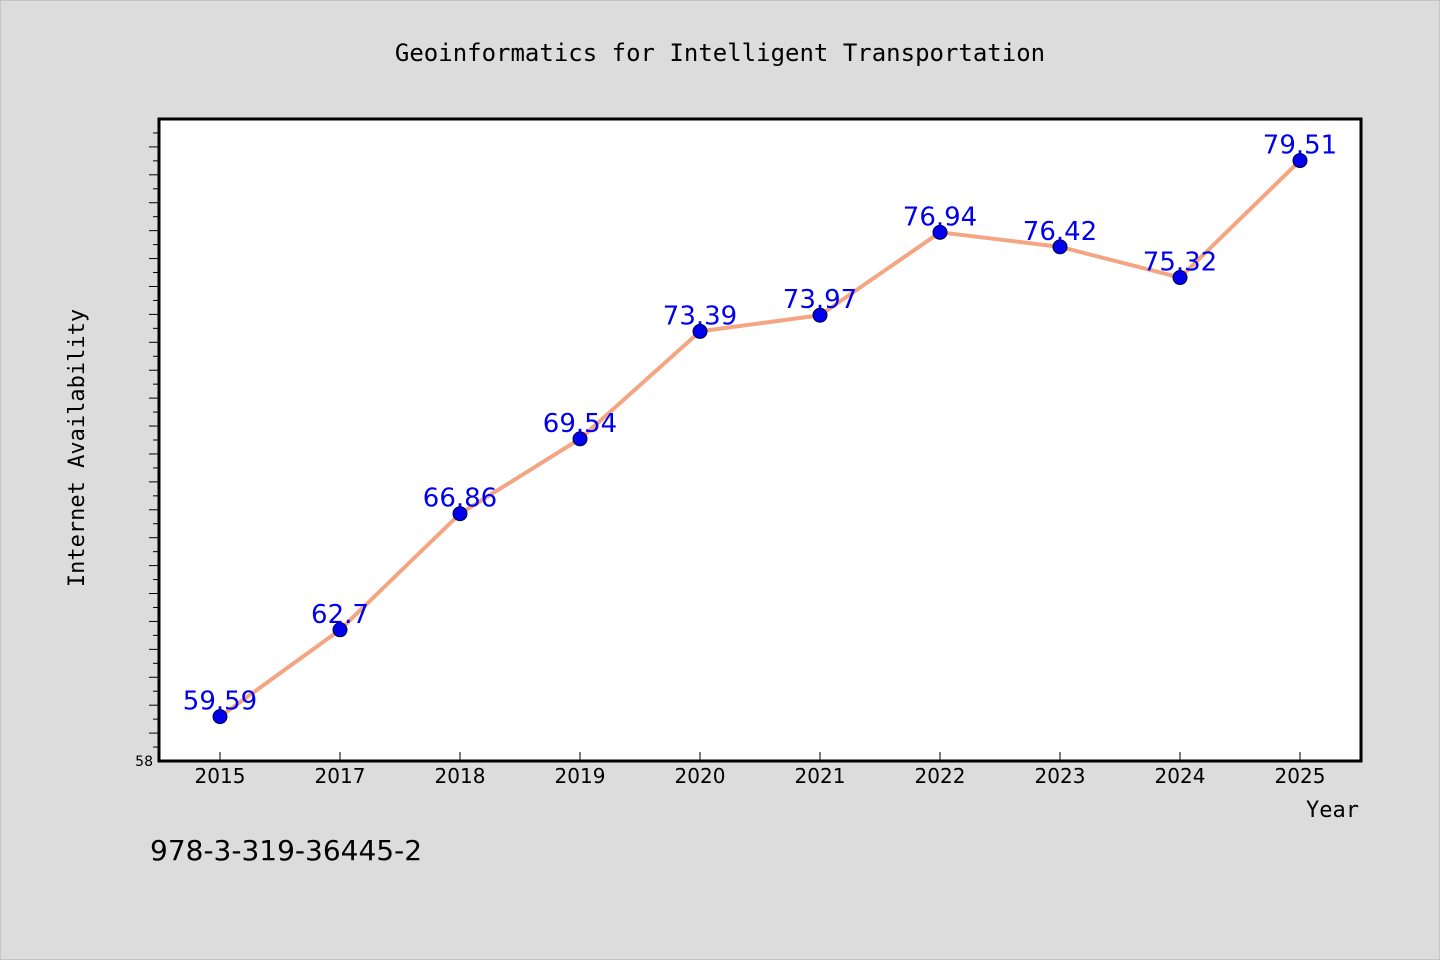 This screenshot has width=1440, height=960. What do you see at coordinates (340, 615) in the screenshot?
I see `data-label: 62.7` at bounding box center [340, 615].